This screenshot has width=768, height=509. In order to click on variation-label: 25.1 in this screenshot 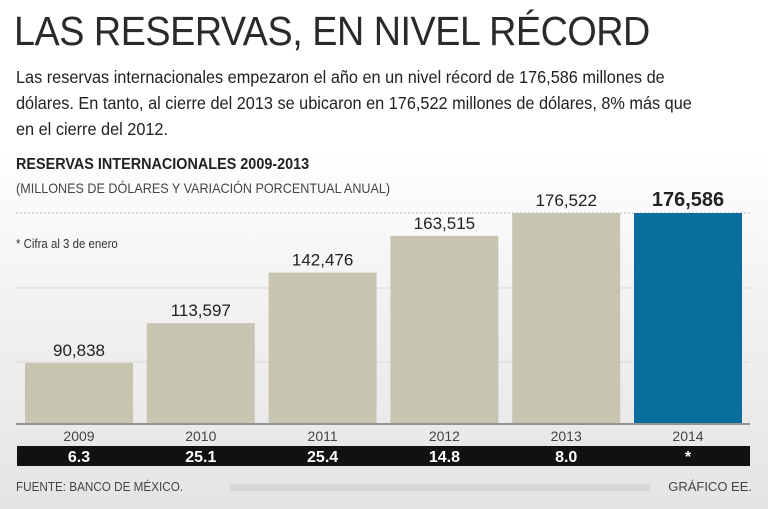, I will do `click(200, 457)`.